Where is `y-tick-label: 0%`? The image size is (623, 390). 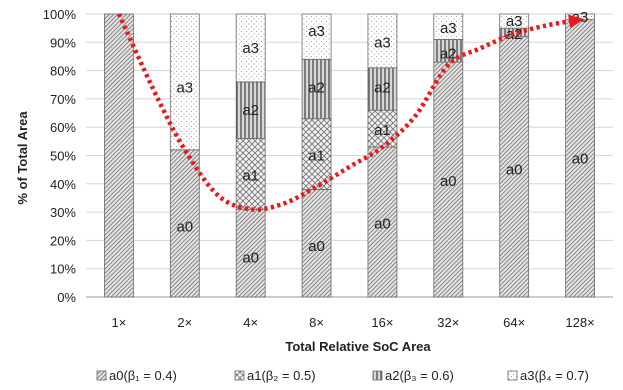 y-tick-label: 0% is located at coordinates (66, 297).